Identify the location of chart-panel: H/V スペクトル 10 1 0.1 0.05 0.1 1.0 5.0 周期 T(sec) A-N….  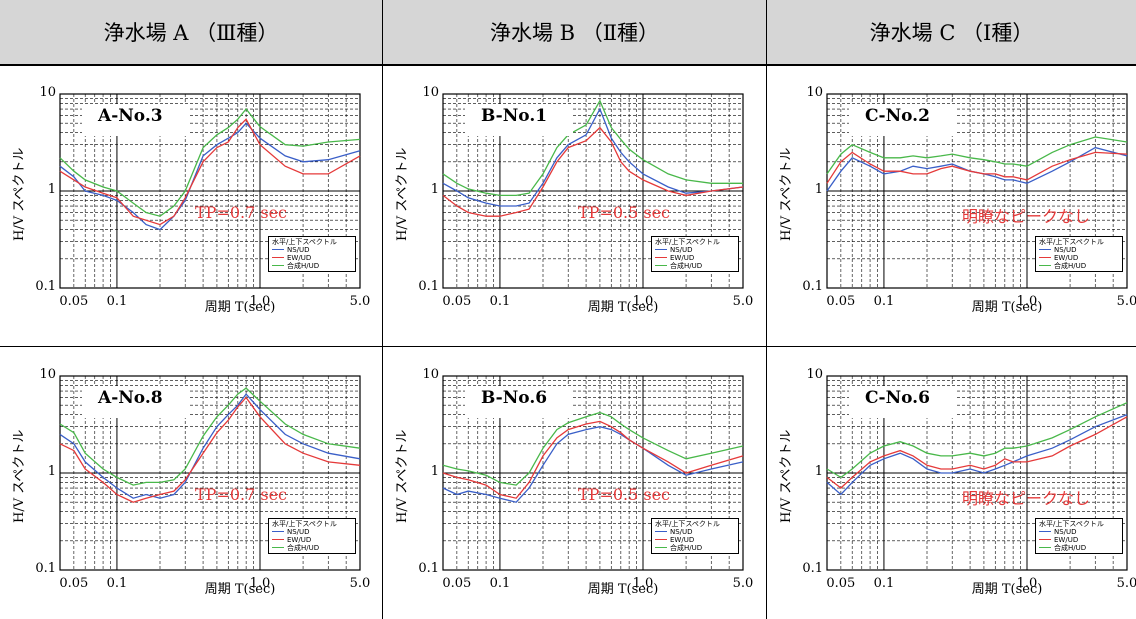
(185, 483).